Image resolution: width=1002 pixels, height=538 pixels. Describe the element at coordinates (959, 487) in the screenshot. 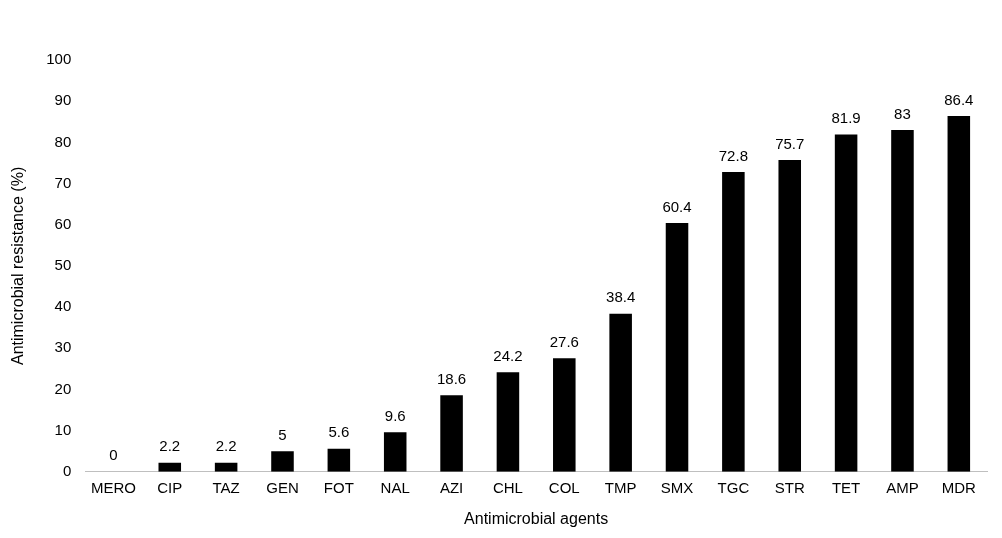

I see `x-tick-label: MDR` at that location.